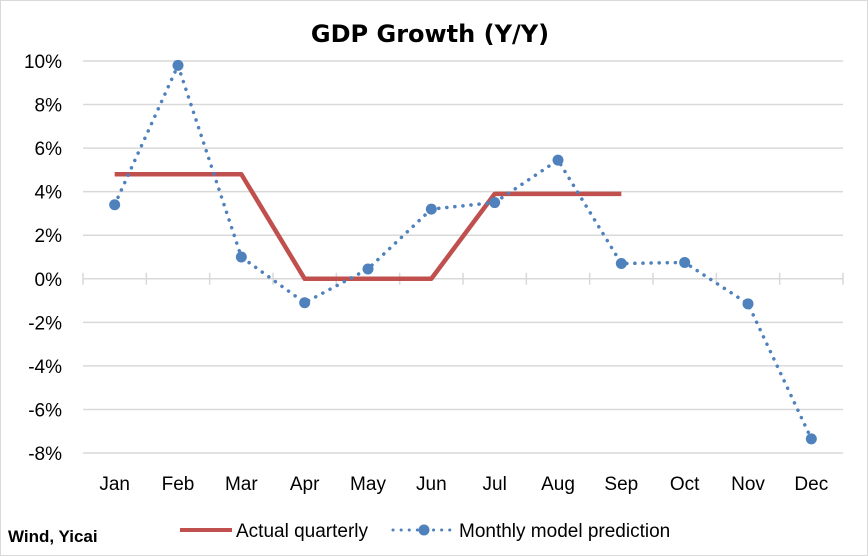 This screenshot has height=556, width=868. Describe the element at coordinates (430, 34) in the screenshot. I see `chart-title: GDP Growth (Y/Y)` at that location.